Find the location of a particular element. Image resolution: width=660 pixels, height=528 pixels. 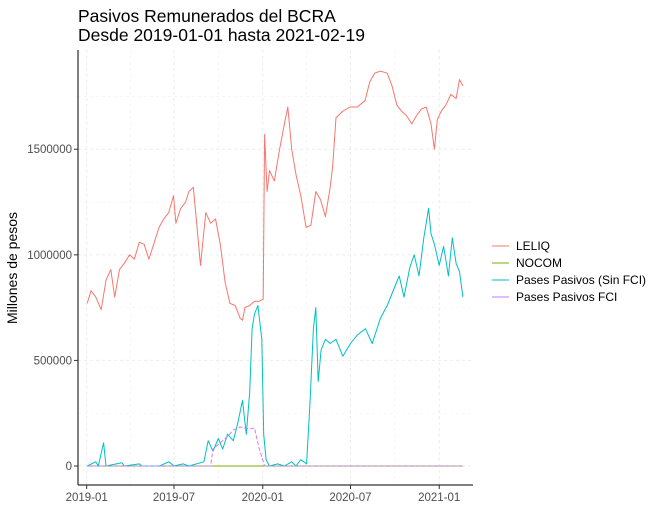

y-ticks: 0 500000 1000000 1500000 is located at coordinates (52, 308).